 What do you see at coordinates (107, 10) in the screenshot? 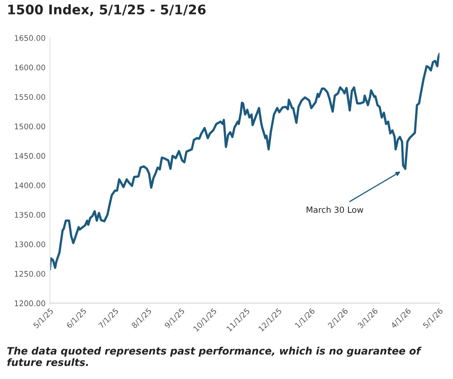
I see `chart-title: 1500 Index, 5/1/25 - 5/1/26` at bounding box center [107, 10].